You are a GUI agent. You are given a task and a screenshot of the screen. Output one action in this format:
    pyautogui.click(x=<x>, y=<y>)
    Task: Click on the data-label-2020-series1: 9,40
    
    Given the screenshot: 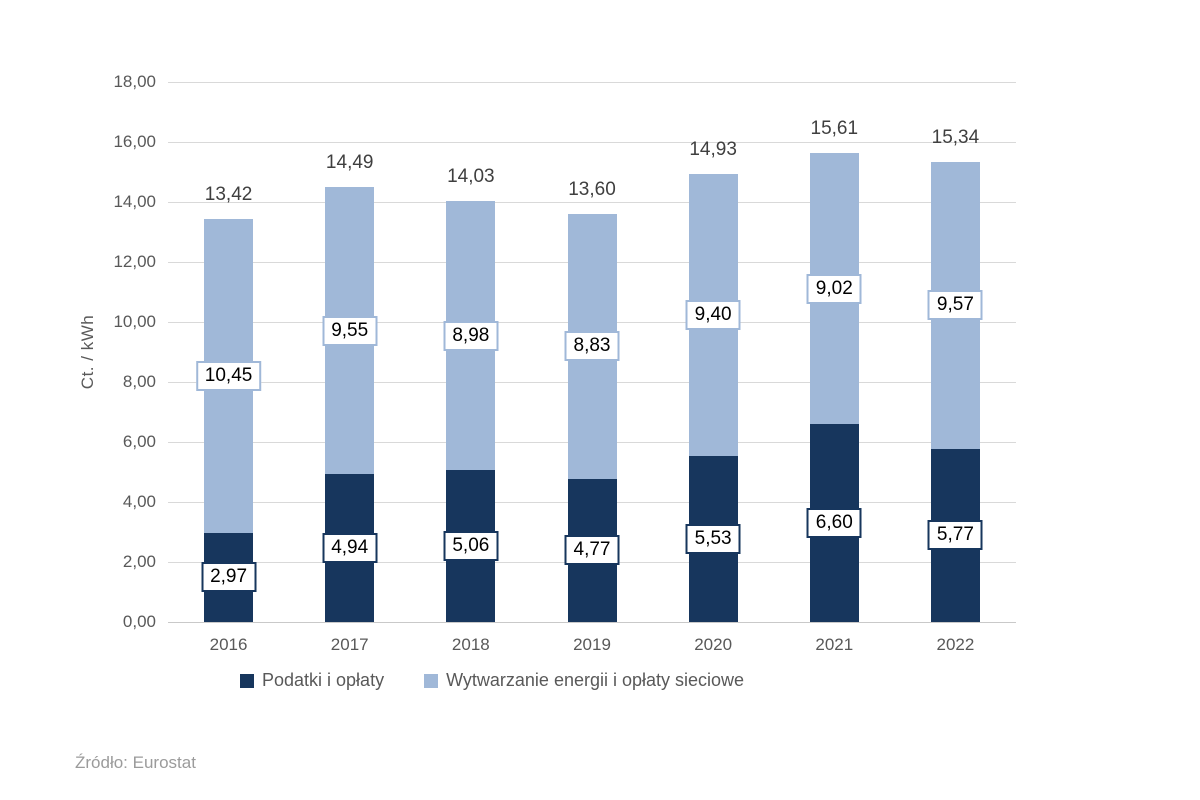 What is the action you would take?
    pyautogui.click(x=713, y=315)
    